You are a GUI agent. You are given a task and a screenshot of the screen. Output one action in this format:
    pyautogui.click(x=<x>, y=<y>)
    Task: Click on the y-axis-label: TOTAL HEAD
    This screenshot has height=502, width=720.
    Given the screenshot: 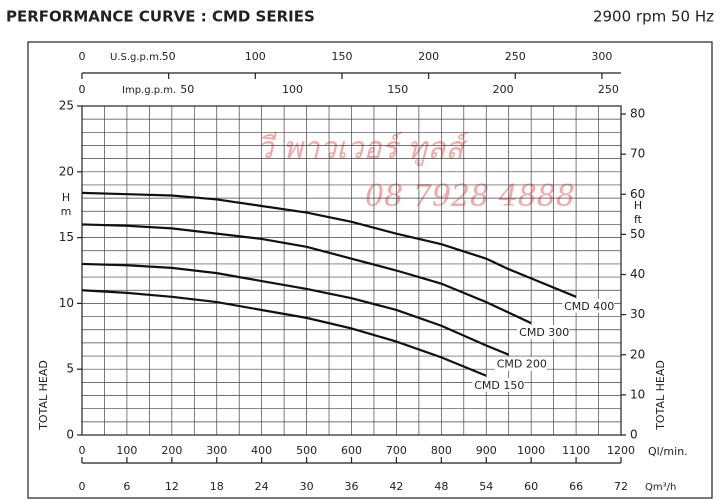 What is the action you would take?
    pyautogui.click(x=43, y=395)
    